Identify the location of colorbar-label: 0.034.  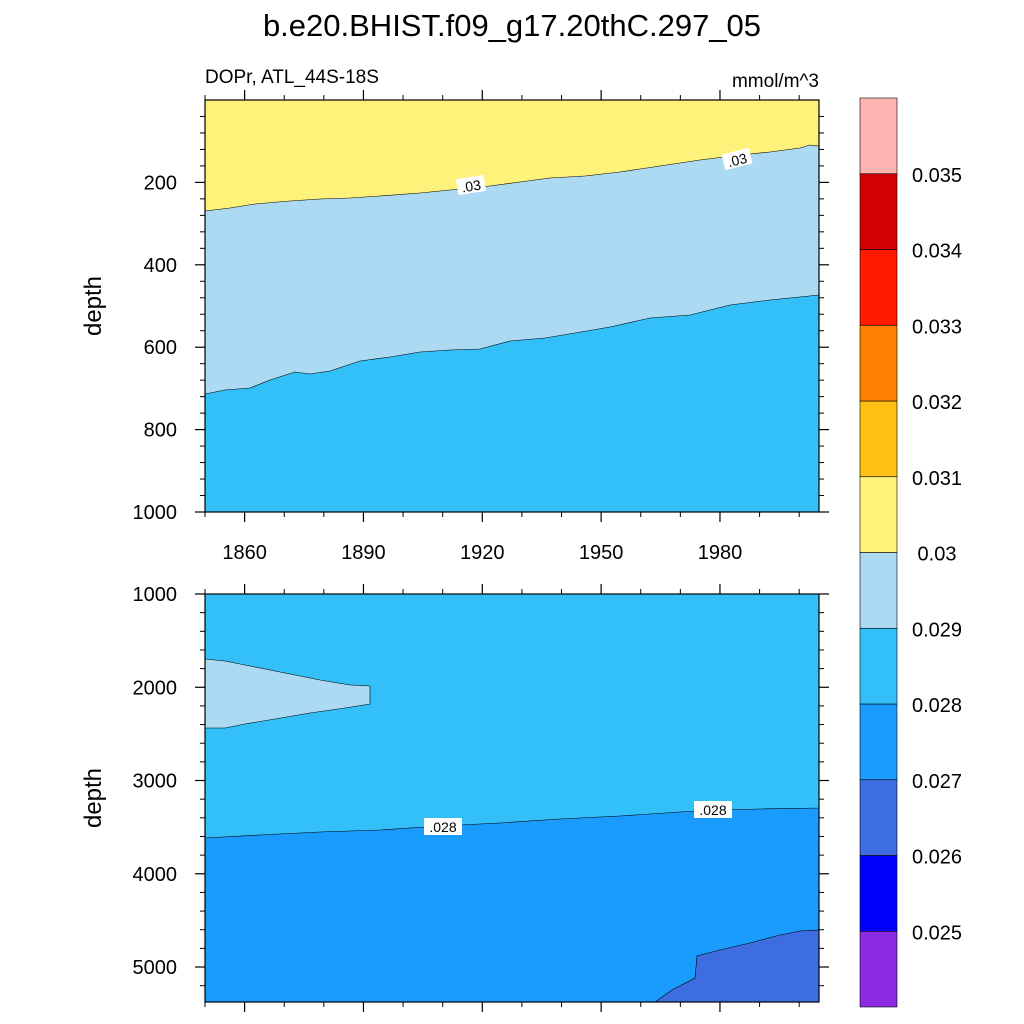
(937, 252).